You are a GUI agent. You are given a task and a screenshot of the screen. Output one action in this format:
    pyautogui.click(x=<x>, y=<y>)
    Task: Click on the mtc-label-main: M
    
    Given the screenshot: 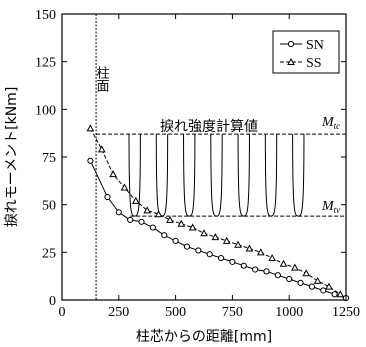 What is the action you would take?
    pyautogui.click(x=328, y=122)
    